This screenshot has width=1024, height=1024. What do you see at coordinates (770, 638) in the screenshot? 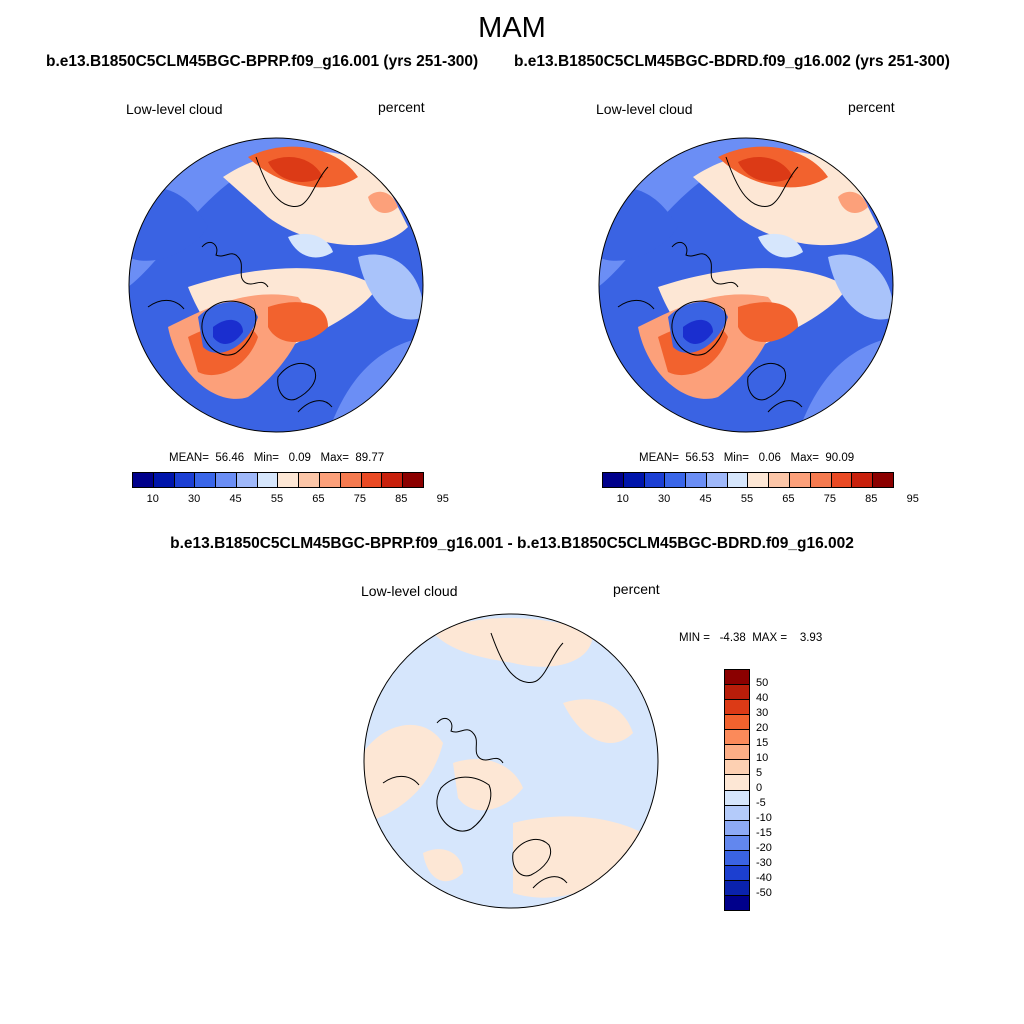
I see `max-label: MAX =` at bounding box center [770, 638].